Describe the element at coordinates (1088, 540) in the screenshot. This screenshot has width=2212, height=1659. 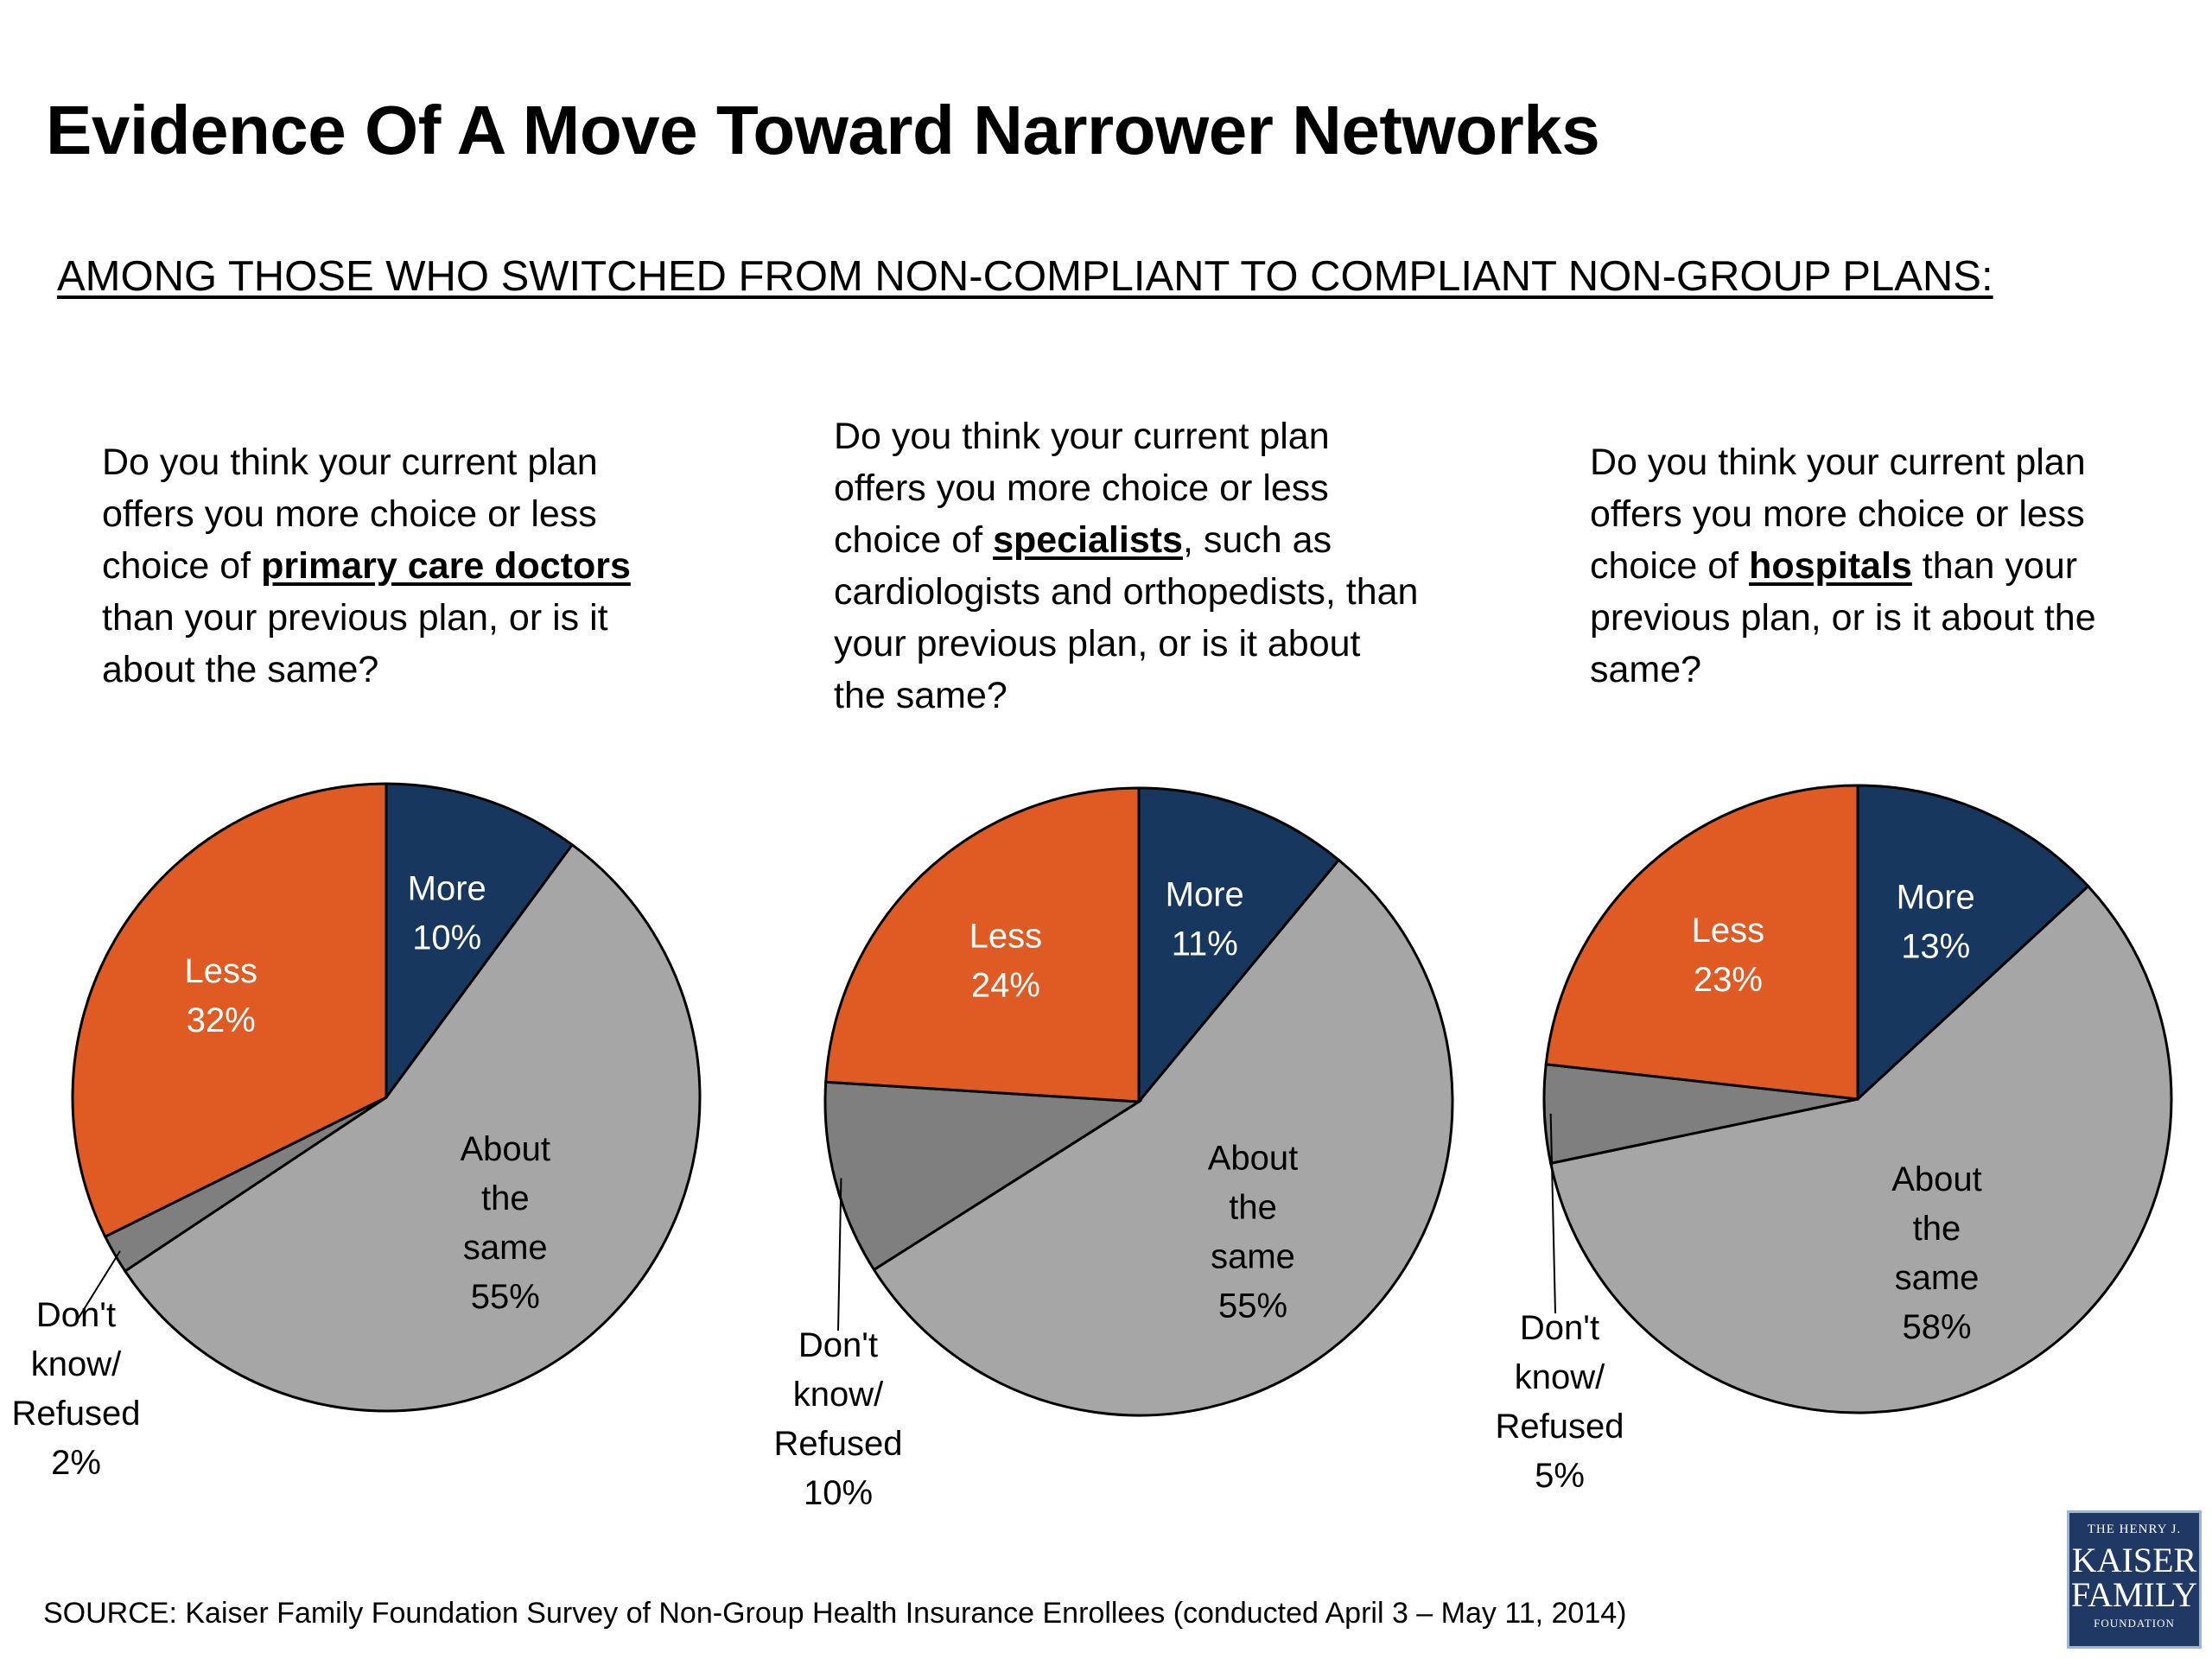
I see `question-emphasis: specialists` at that location.